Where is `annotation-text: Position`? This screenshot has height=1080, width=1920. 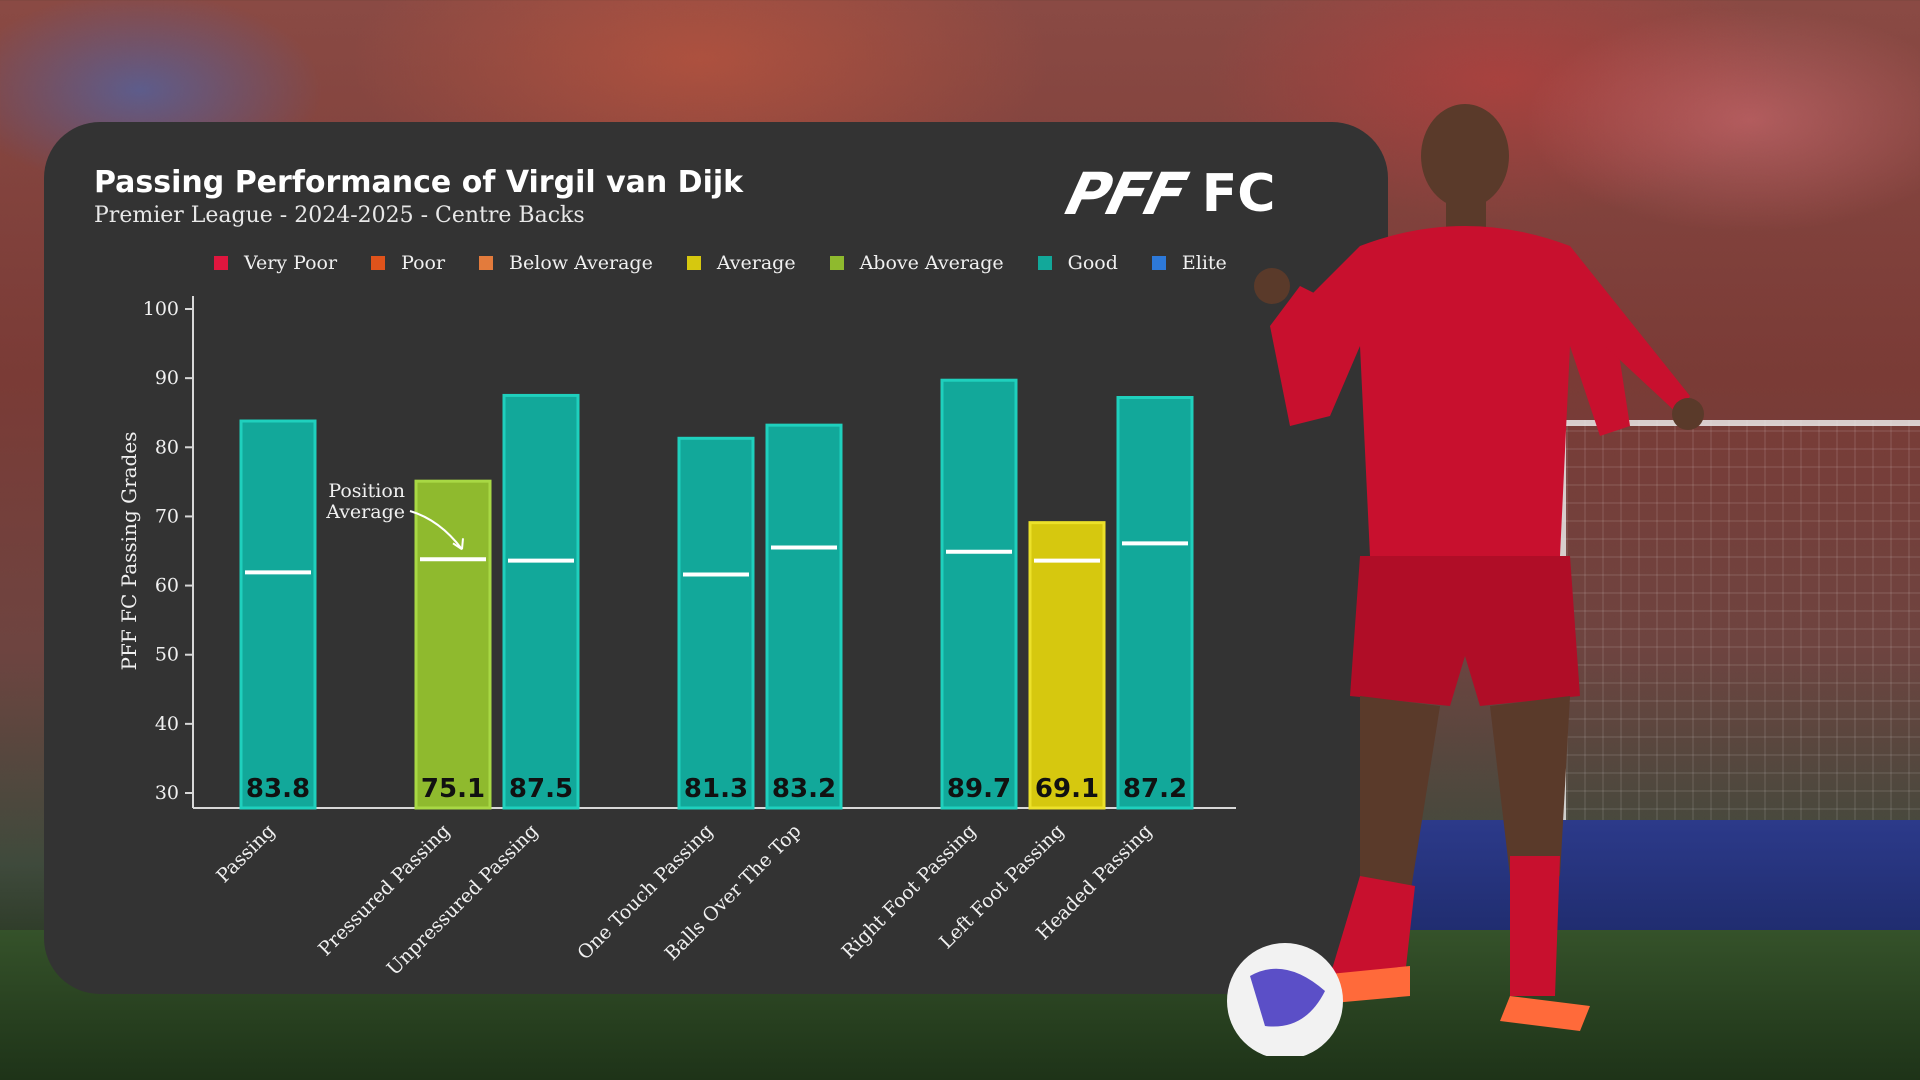 annotation-text: Position is located at coordinates (366, 491).